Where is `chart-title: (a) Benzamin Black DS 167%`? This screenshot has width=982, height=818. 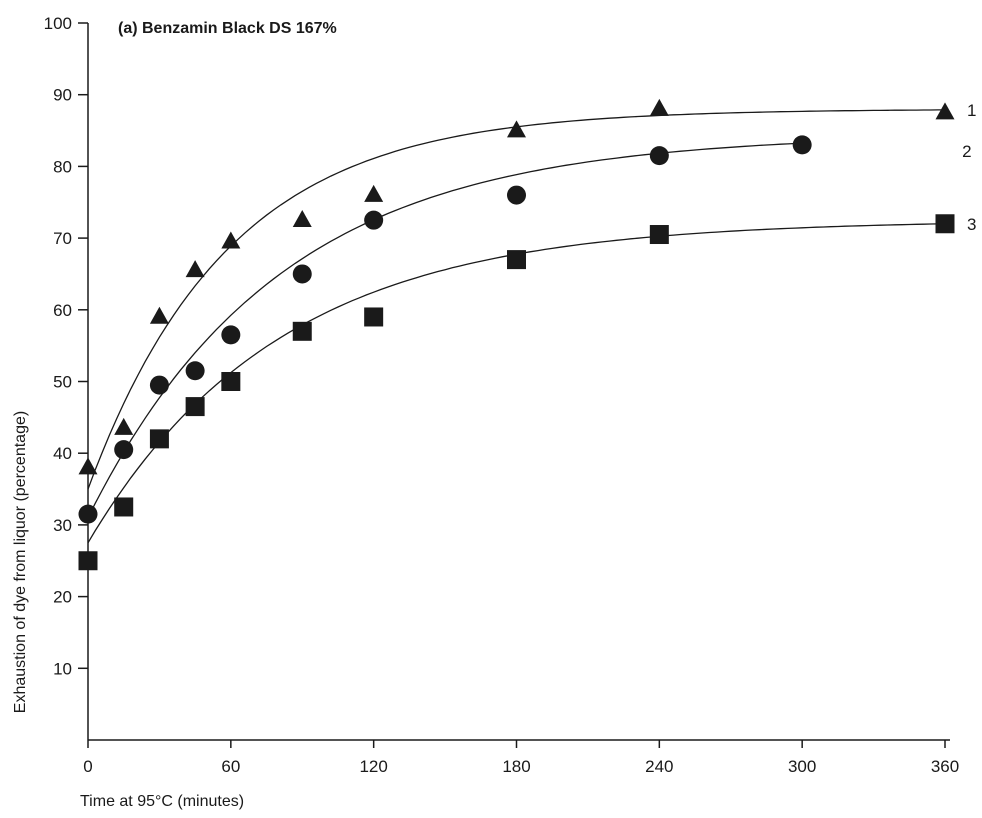
chart-title: (a) Benzamin Black DS 167% is located at coordinates (227, 28).